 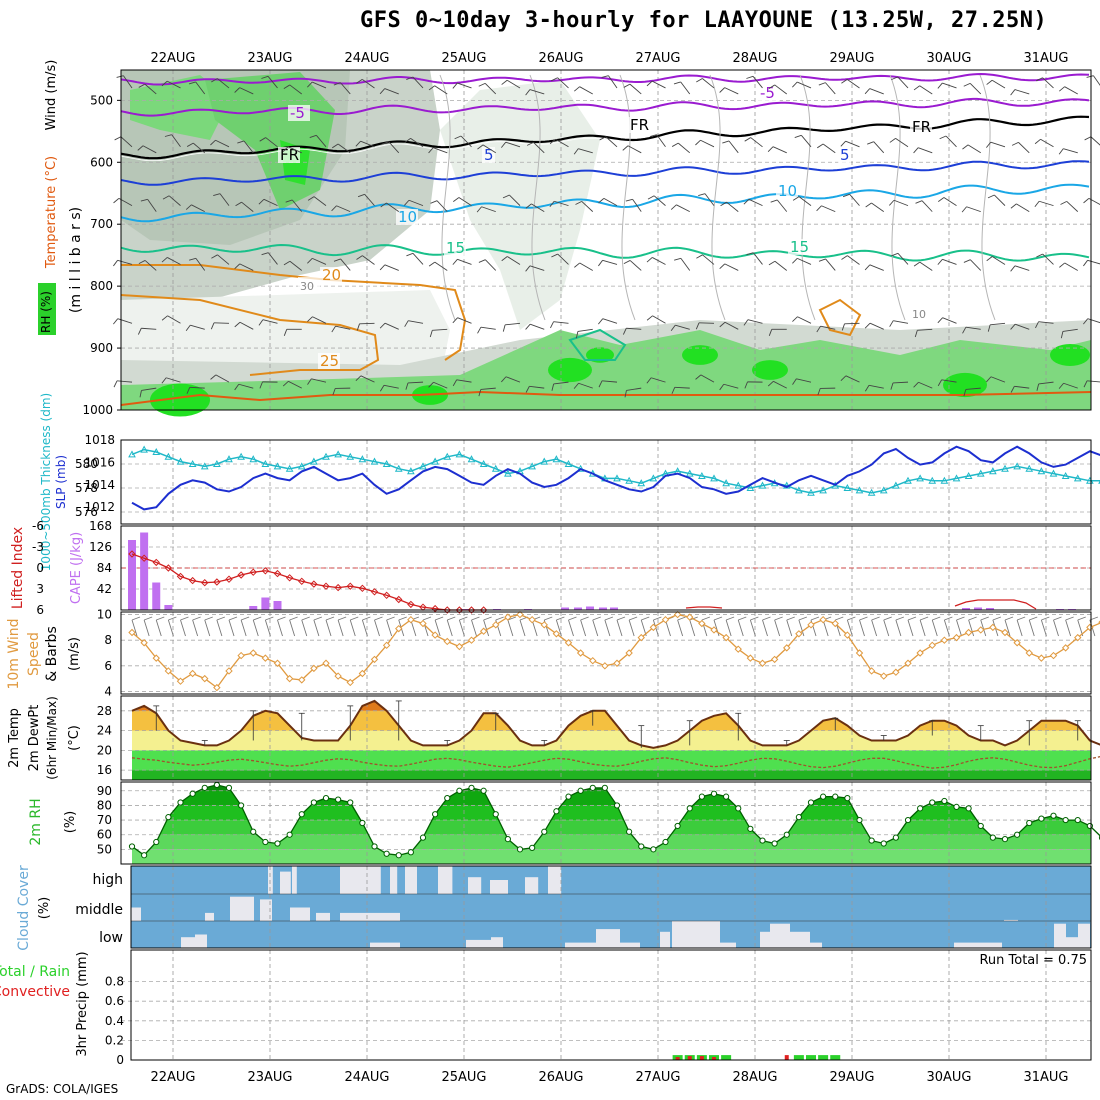 I want to click on rain-bar, so click(x=835, y=1057).